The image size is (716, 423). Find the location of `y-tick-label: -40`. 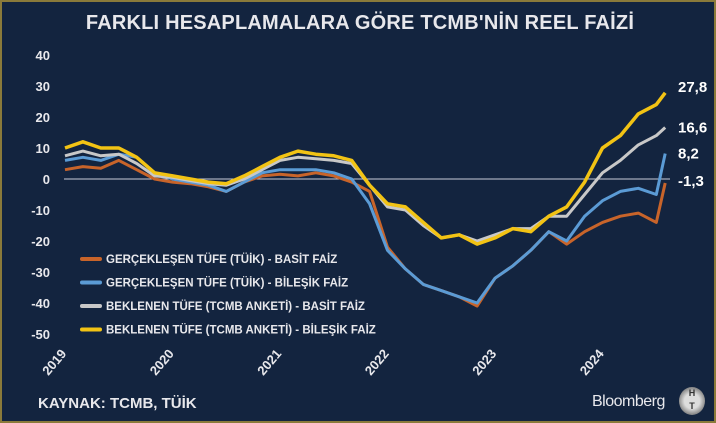

y-tick-label: -40 is located at coordinates (40, 303).